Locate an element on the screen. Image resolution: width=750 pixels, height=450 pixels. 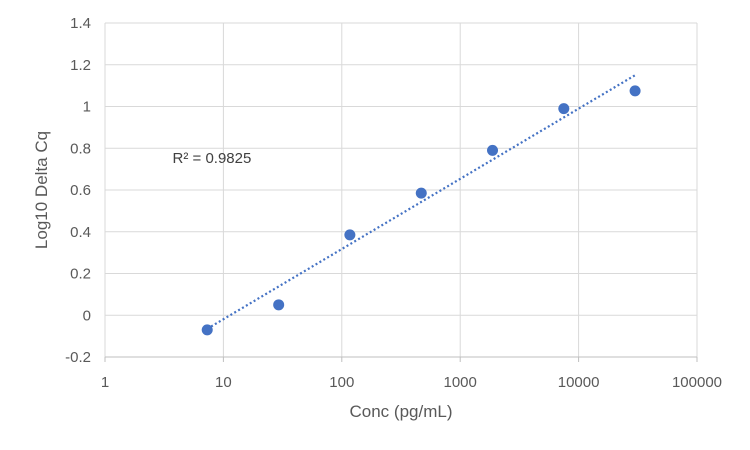
x-tick-label: 10000 is located at coordinates (579, 382).